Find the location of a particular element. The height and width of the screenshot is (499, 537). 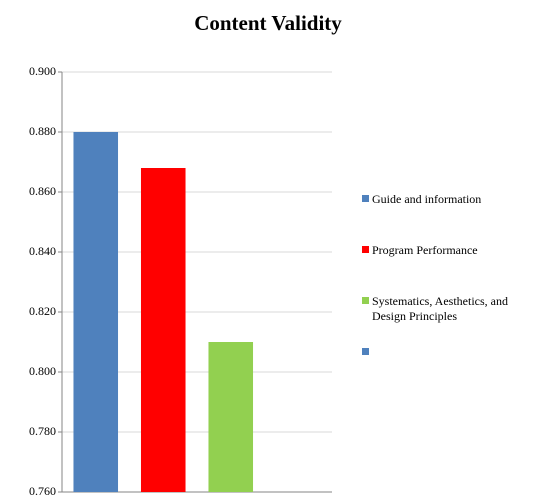

y-tick-label: 0.780 is located at coordinates (42, 431).